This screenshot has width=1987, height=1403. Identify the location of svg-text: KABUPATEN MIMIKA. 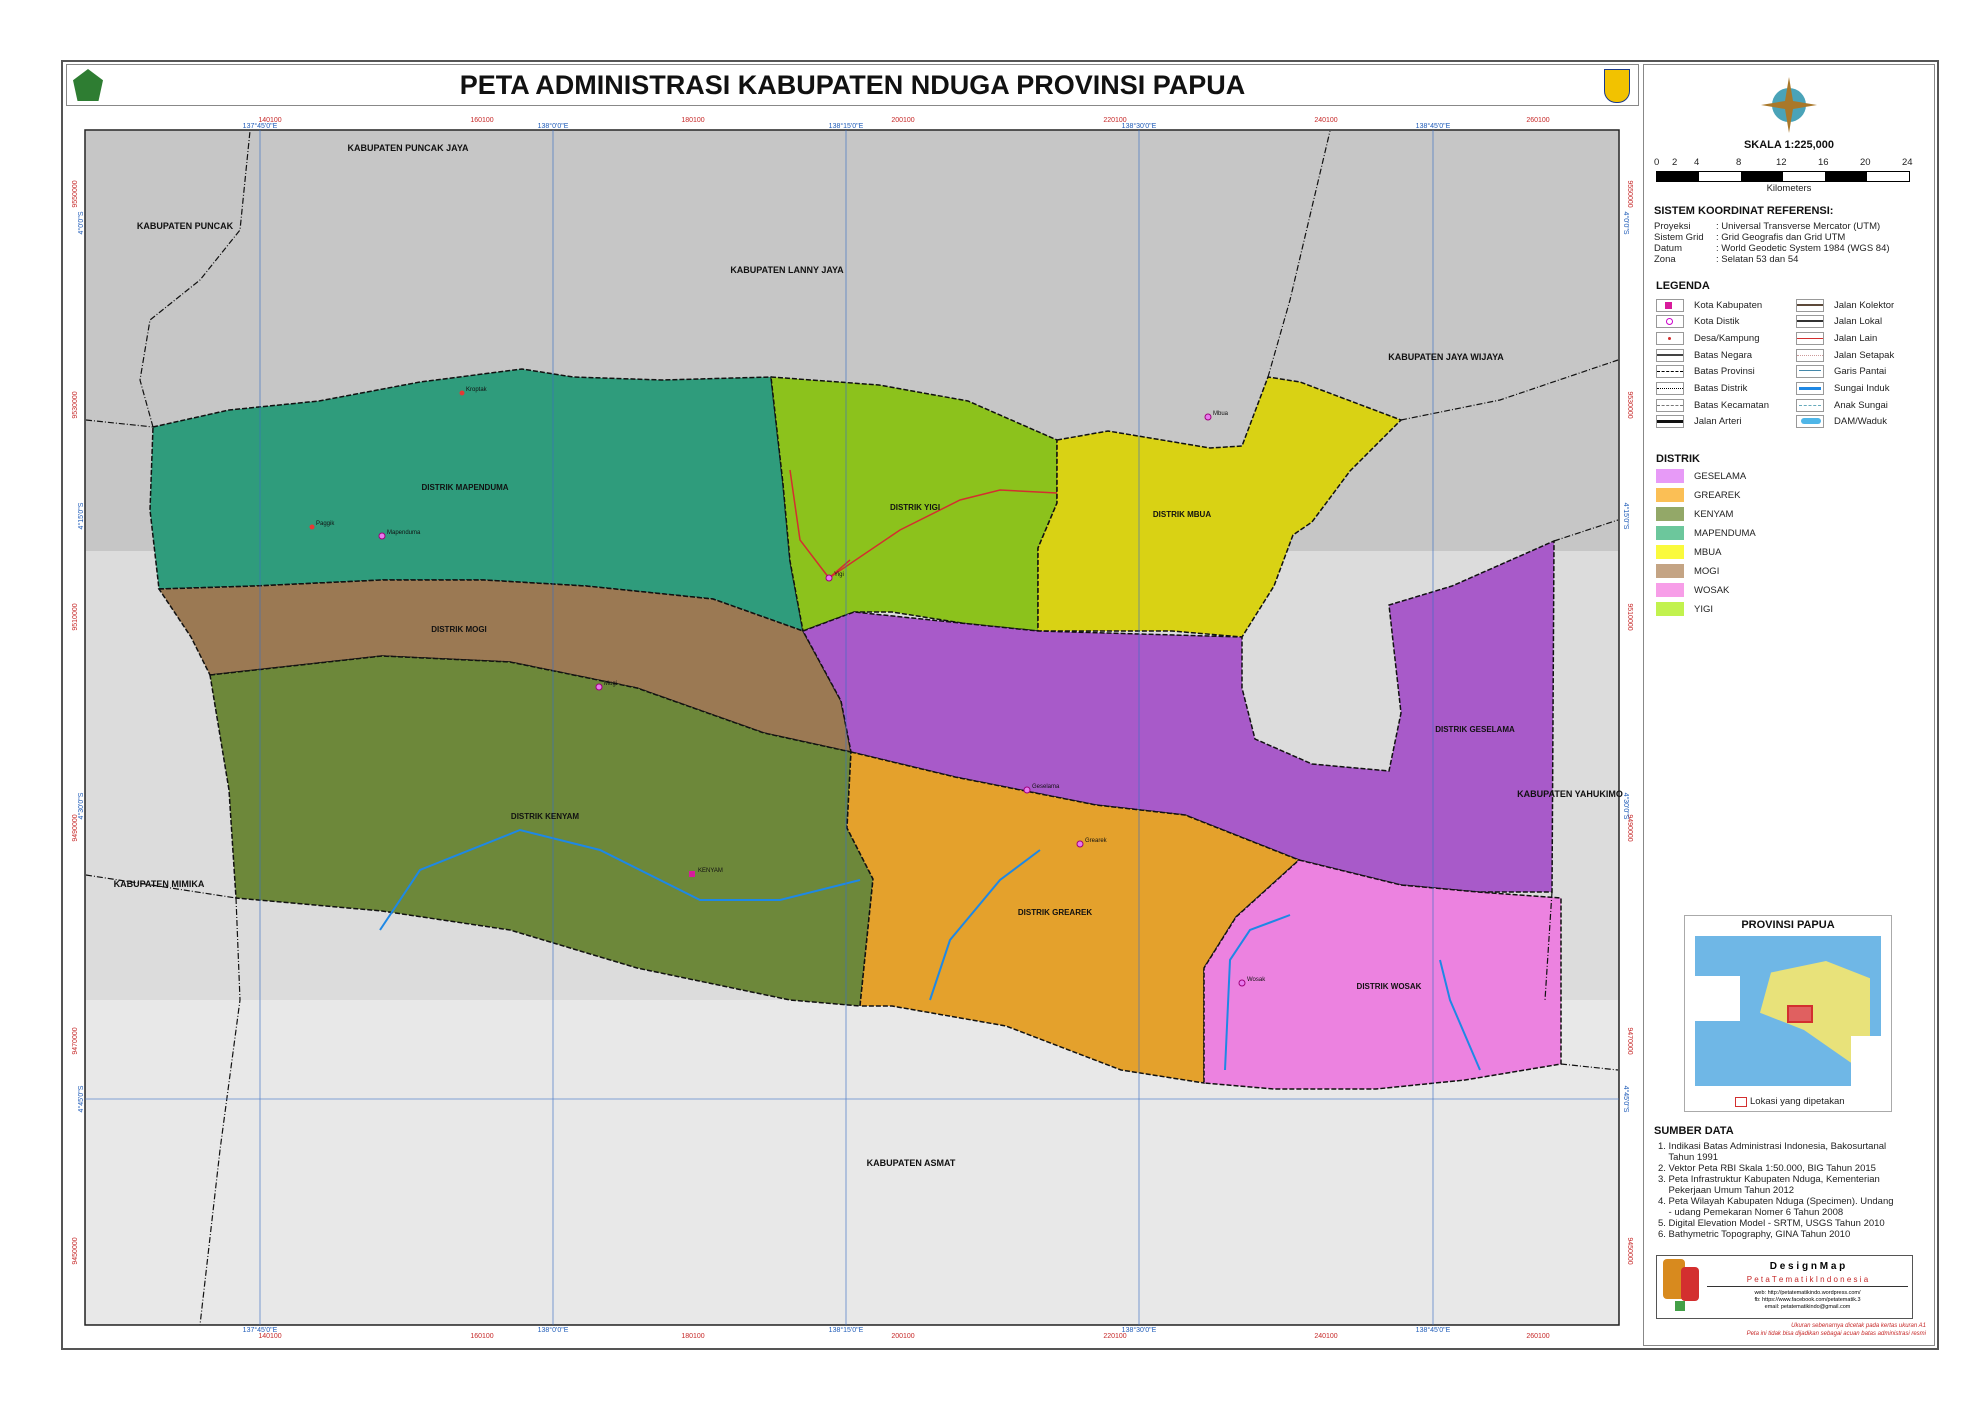
(159, 884).